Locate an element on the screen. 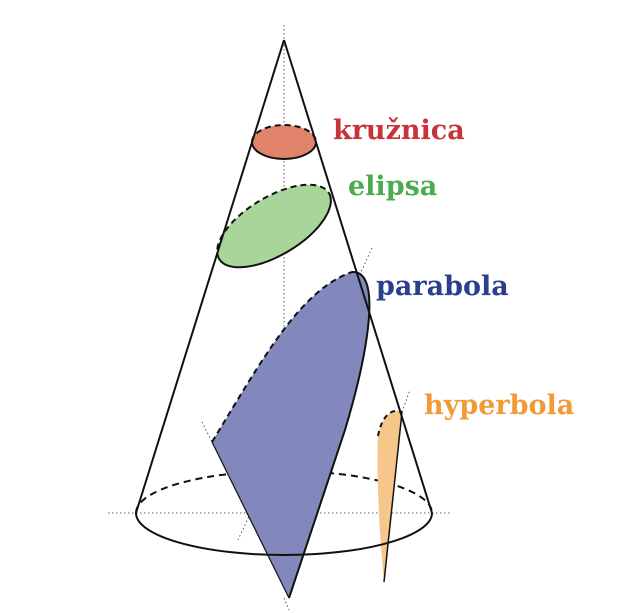  hyperbola-section is located at coordinates (390, 496).